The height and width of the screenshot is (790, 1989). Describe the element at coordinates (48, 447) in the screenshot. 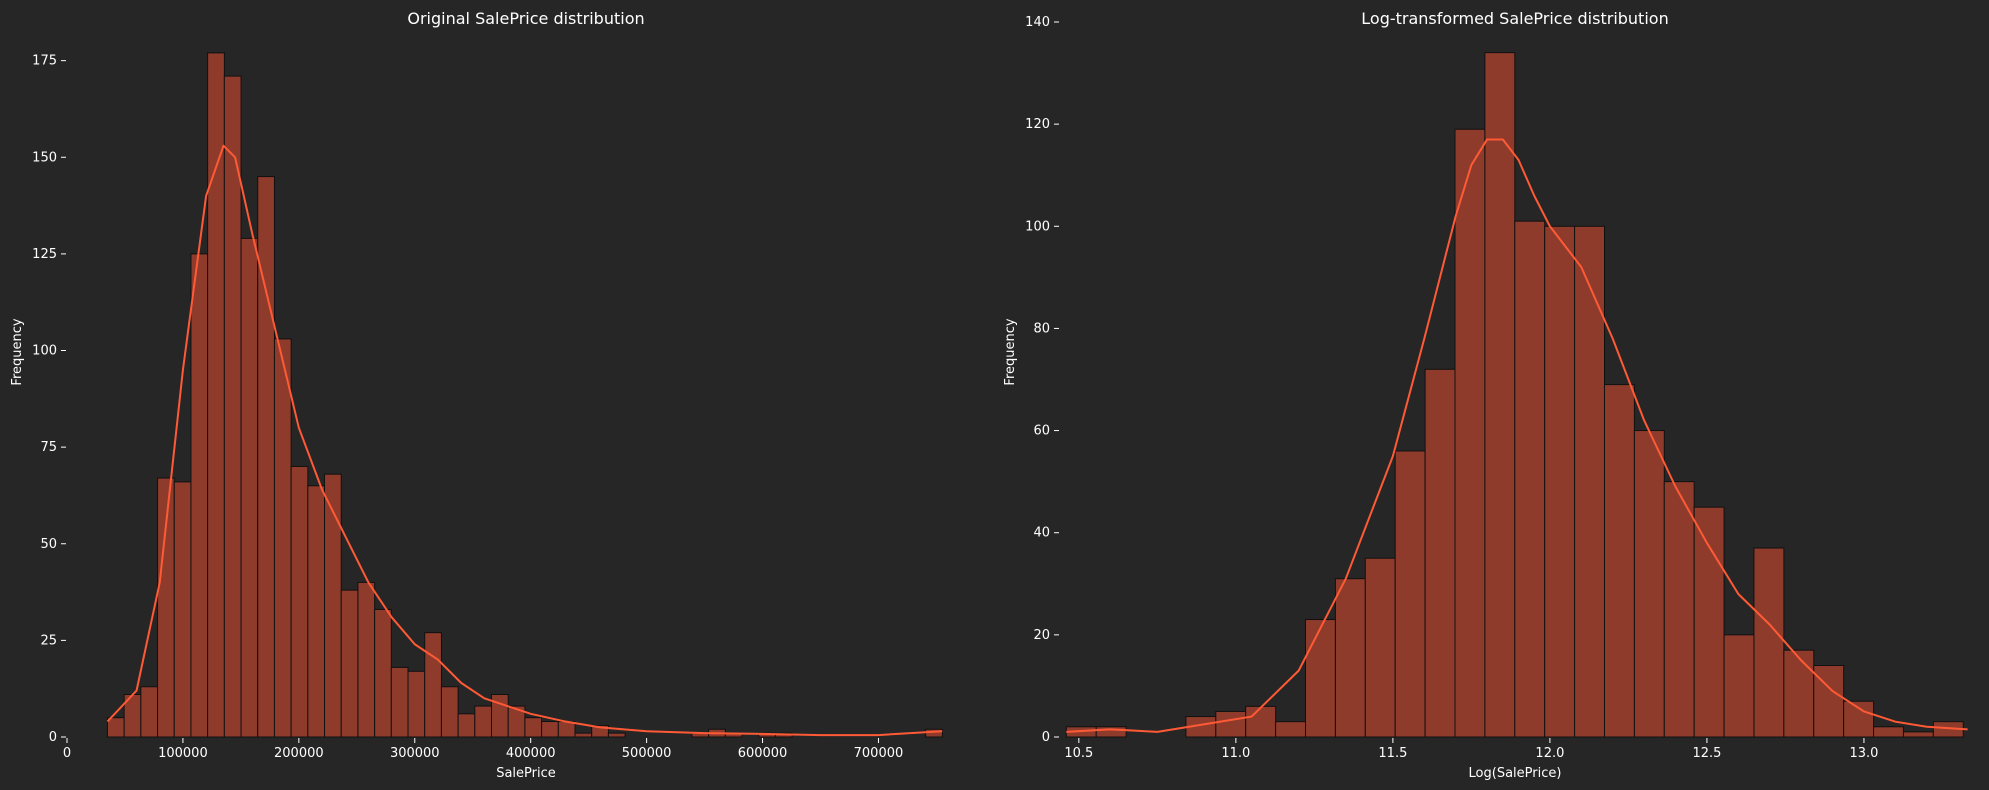

I see `left-y-tick-label: 75` at that location.